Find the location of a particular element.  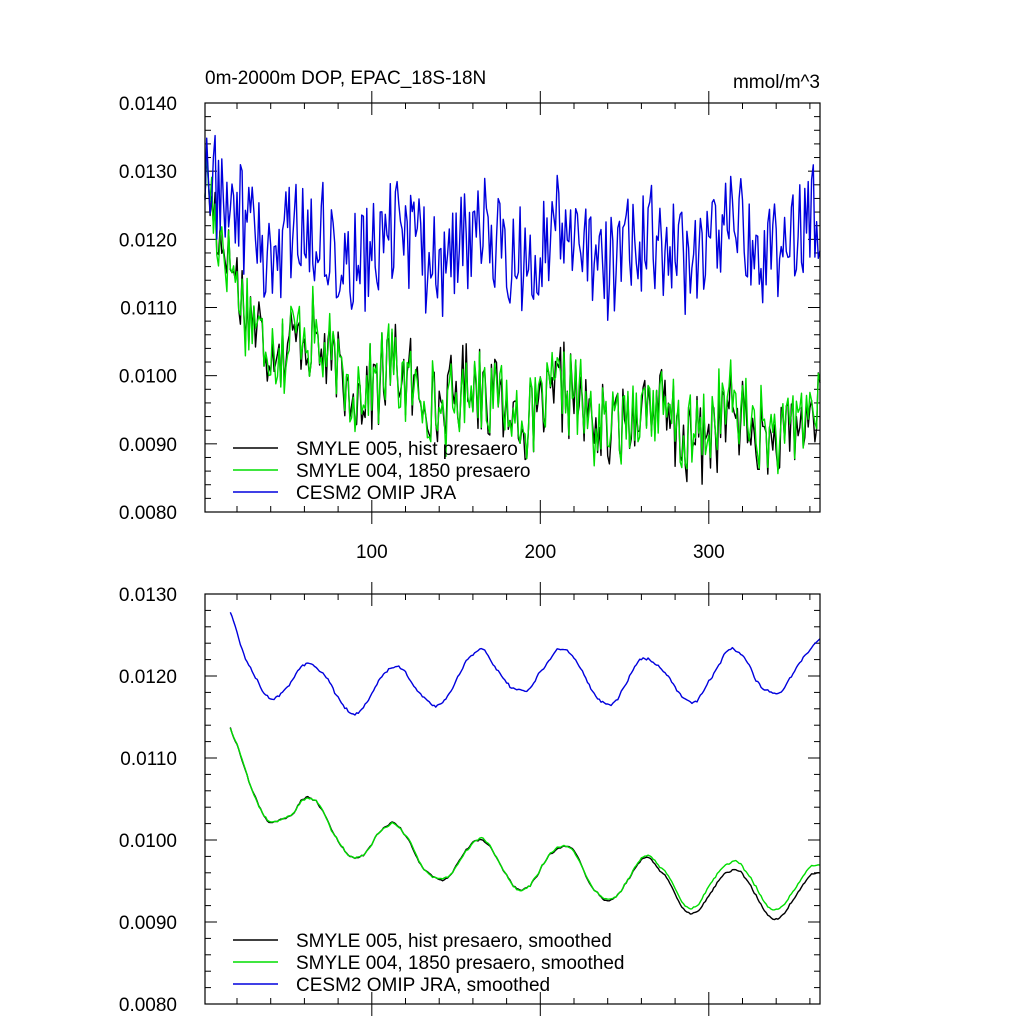

bottom-ytick-label: 0.0120 is located at coordinates (148, 677).